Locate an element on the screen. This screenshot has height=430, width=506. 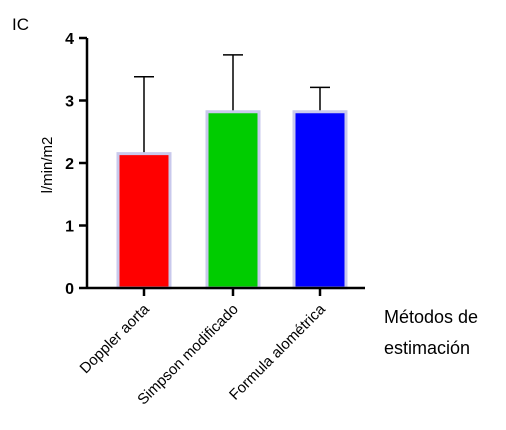
chart-title: IC is located at coordinates (20, 24).